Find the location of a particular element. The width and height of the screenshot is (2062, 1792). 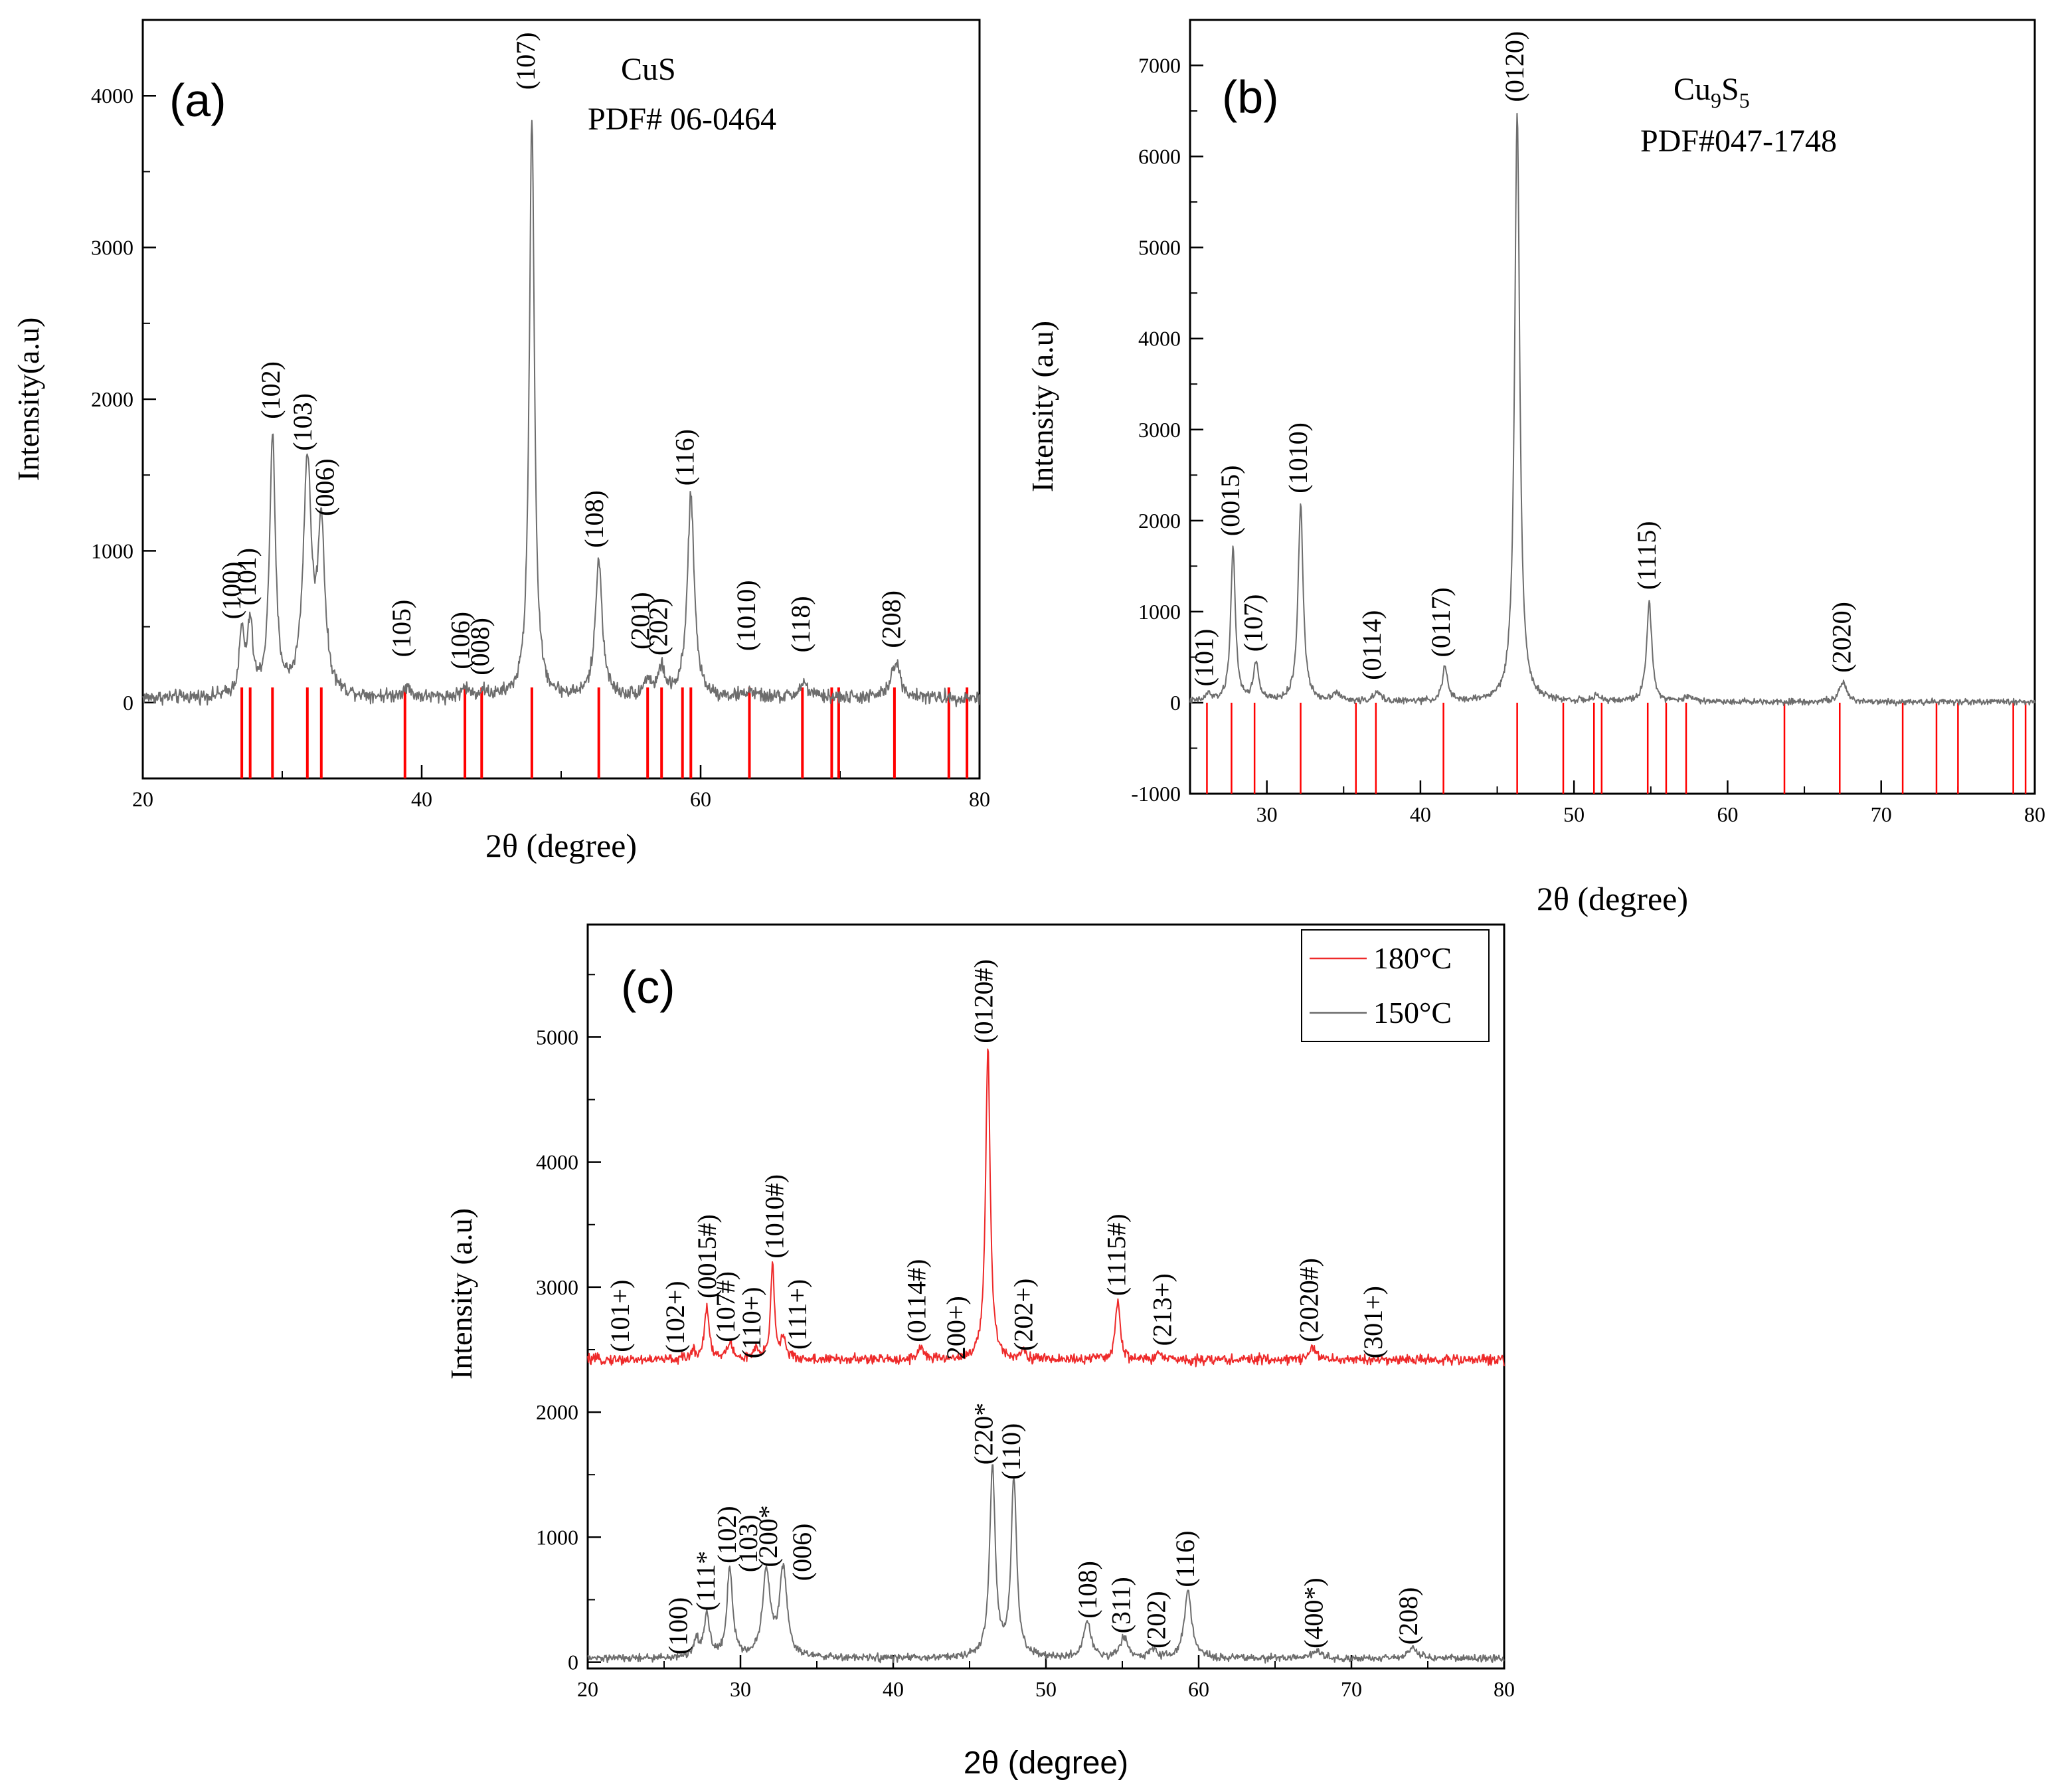

panel-b-x-axis-title: 2θ (degree) is located at coordinates (1612, 898).